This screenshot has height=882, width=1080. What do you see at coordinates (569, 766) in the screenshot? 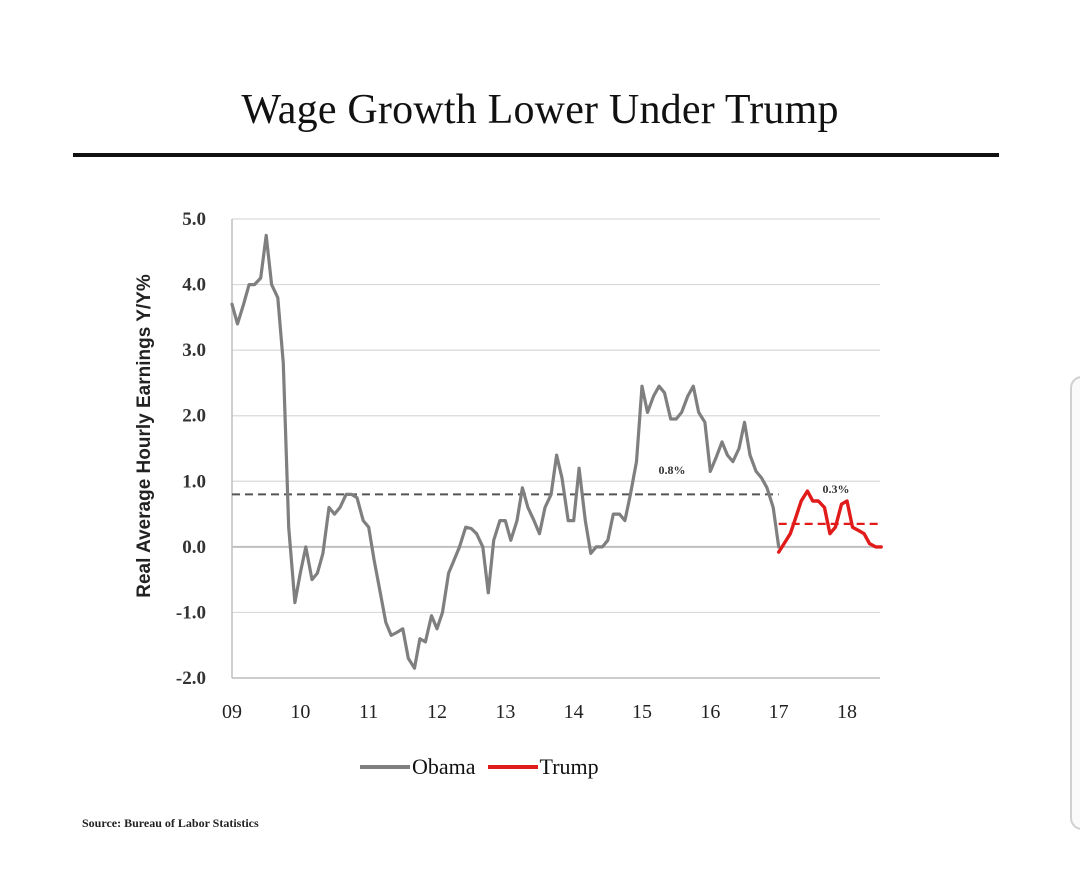
I see `legend-label-trump: Trump` at bounding box center [569, 766].